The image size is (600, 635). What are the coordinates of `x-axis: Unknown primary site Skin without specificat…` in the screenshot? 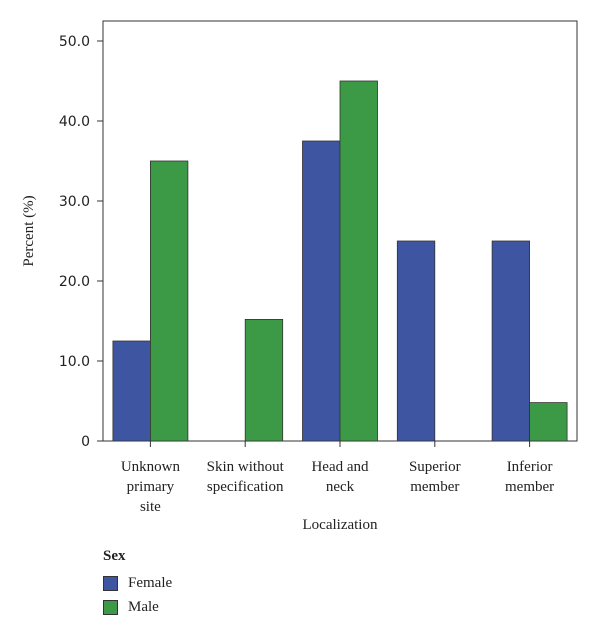 It's located at (337, 478).